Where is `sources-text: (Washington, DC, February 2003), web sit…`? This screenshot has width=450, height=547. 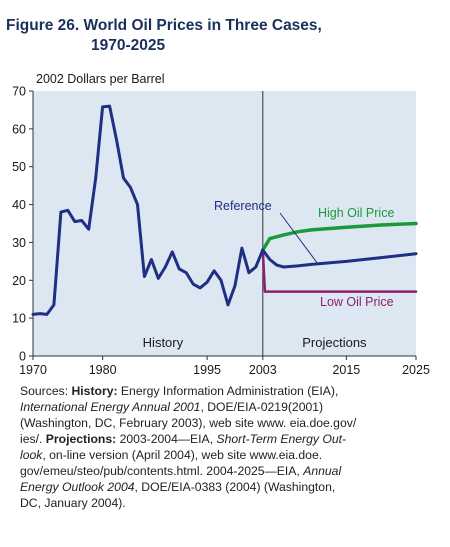
sources-text: (Washington, DC, February 2003), web sit… is located at coordinates (188, 423).